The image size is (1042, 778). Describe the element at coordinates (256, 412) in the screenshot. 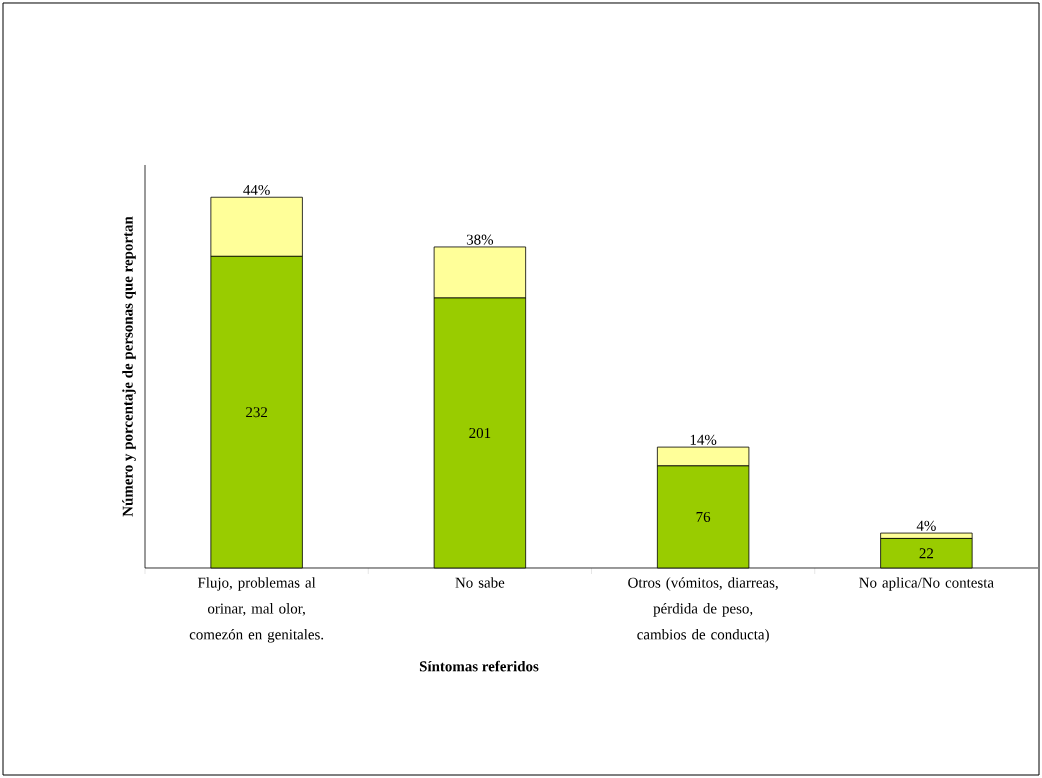

I see `data-label: 232` at that location.